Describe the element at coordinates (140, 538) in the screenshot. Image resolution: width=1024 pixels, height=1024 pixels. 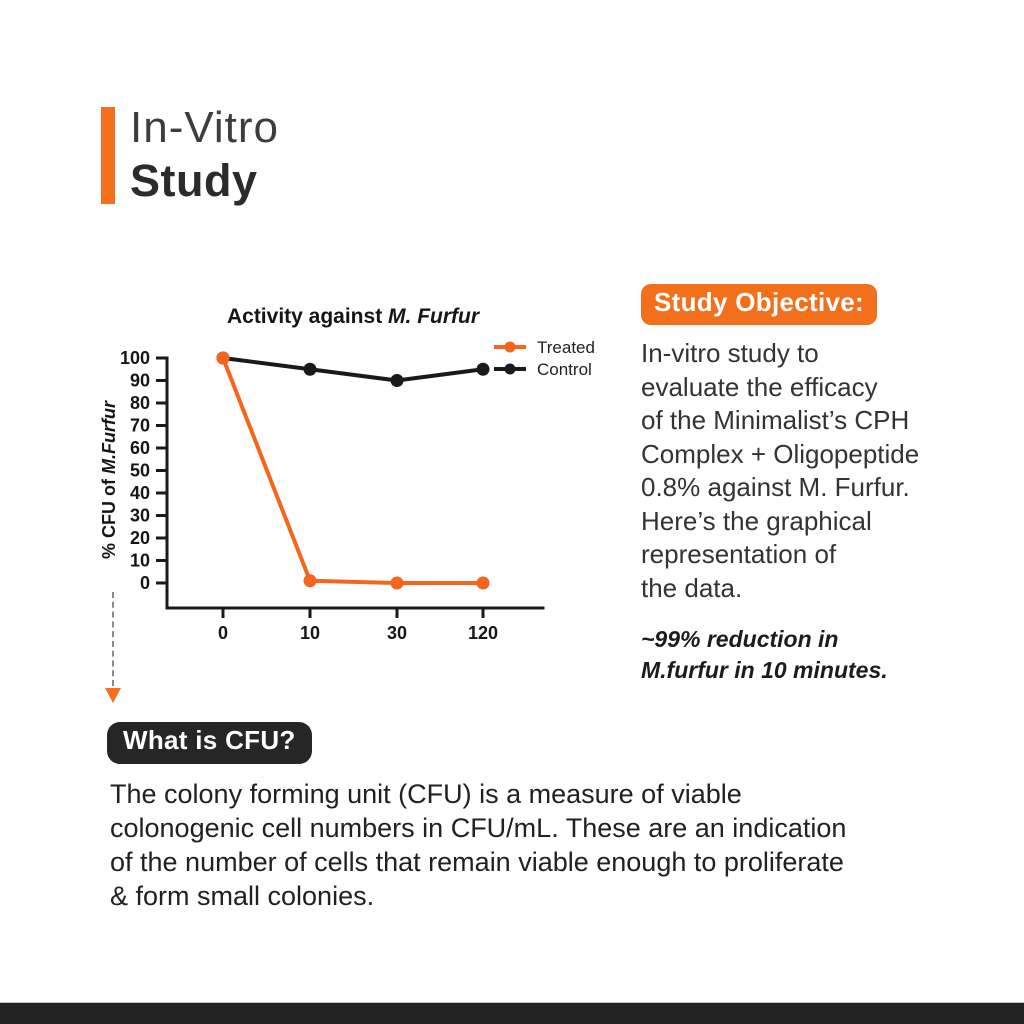
I see `svg-text: 20` at that location.